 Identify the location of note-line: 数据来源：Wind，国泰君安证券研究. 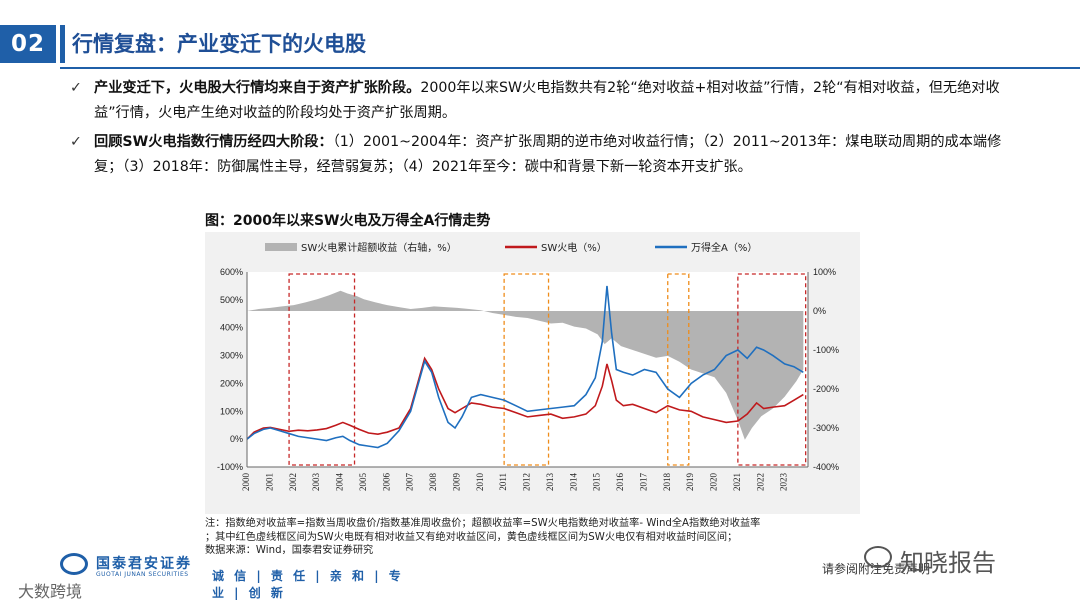
(289, 550).